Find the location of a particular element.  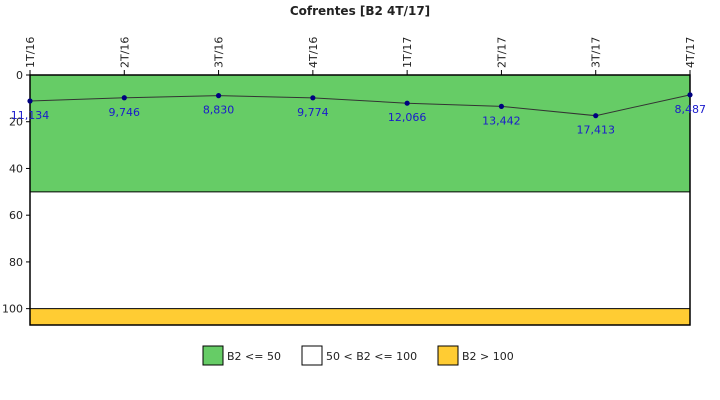

data-label: 8,830 is located at coordinates (219, 110).